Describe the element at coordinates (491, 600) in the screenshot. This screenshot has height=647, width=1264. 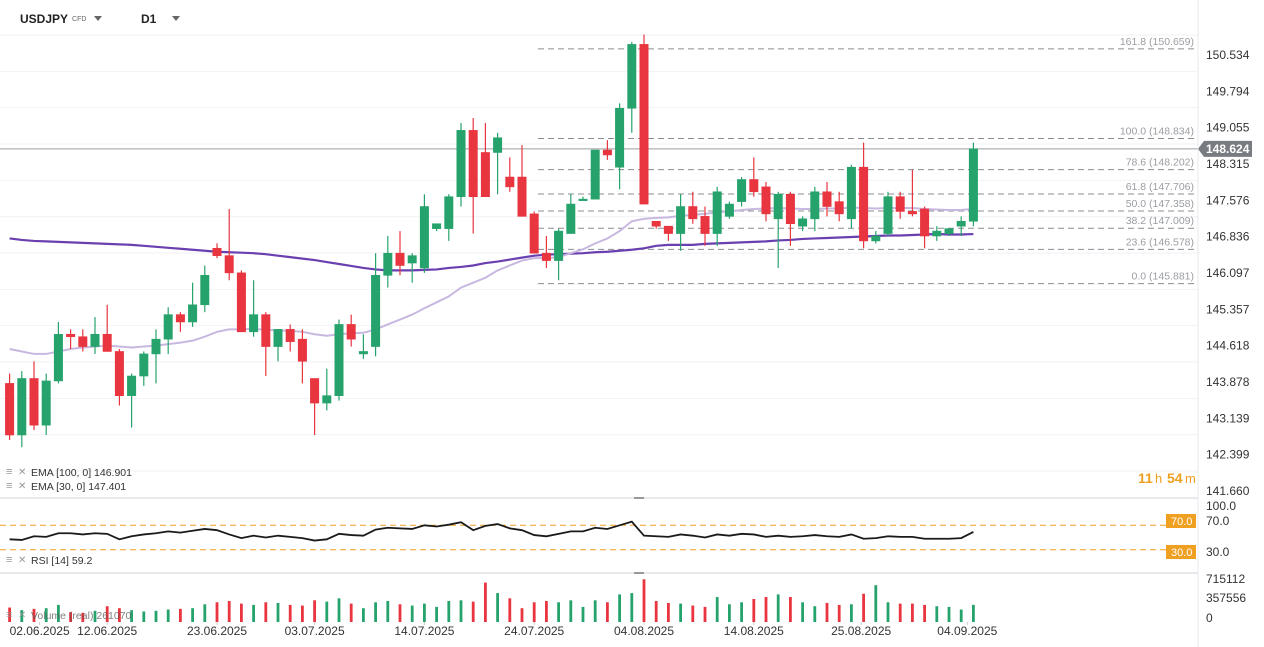
I see `volume-bars` at that location.